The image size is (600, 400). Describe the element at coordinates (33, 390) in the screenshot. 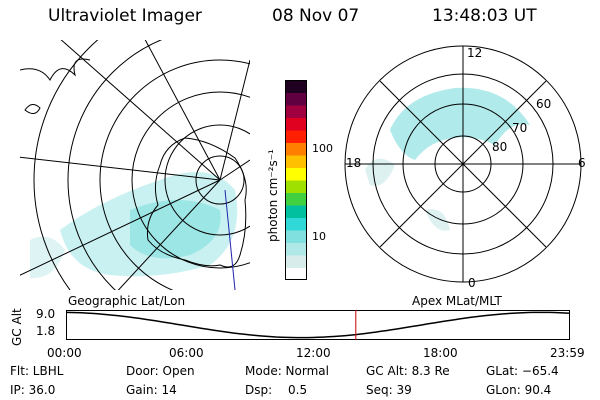

I see `status-ip: IP: 36.0` at that location.